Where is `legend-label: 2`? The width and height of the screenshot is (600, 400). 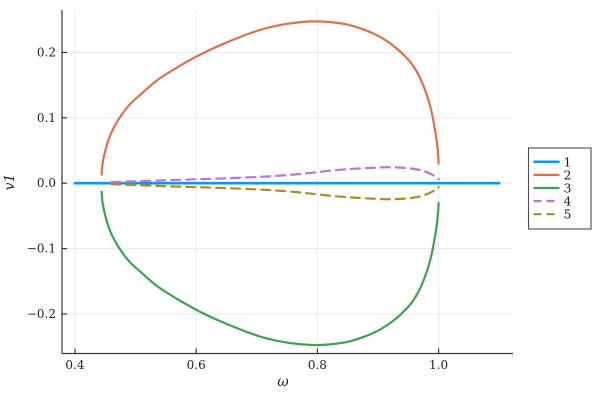
legend-label: 2 is located at coordinates (568, 174).